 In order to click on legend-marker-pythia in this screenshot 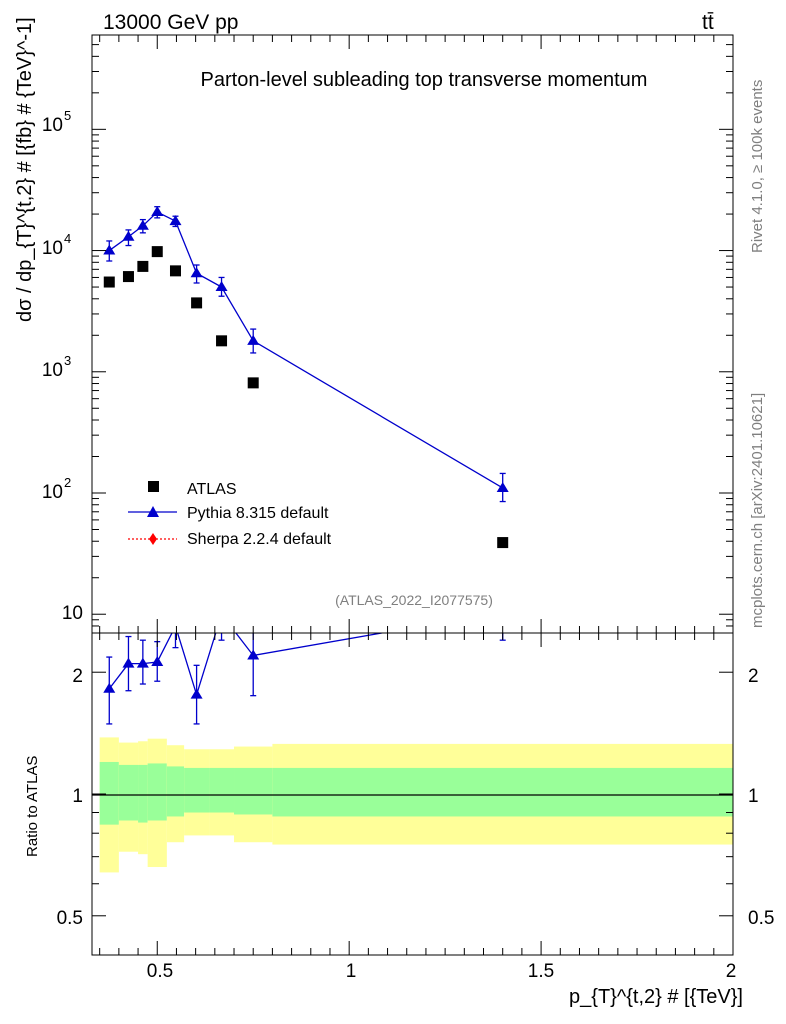, I will do `click(153, 511)`.